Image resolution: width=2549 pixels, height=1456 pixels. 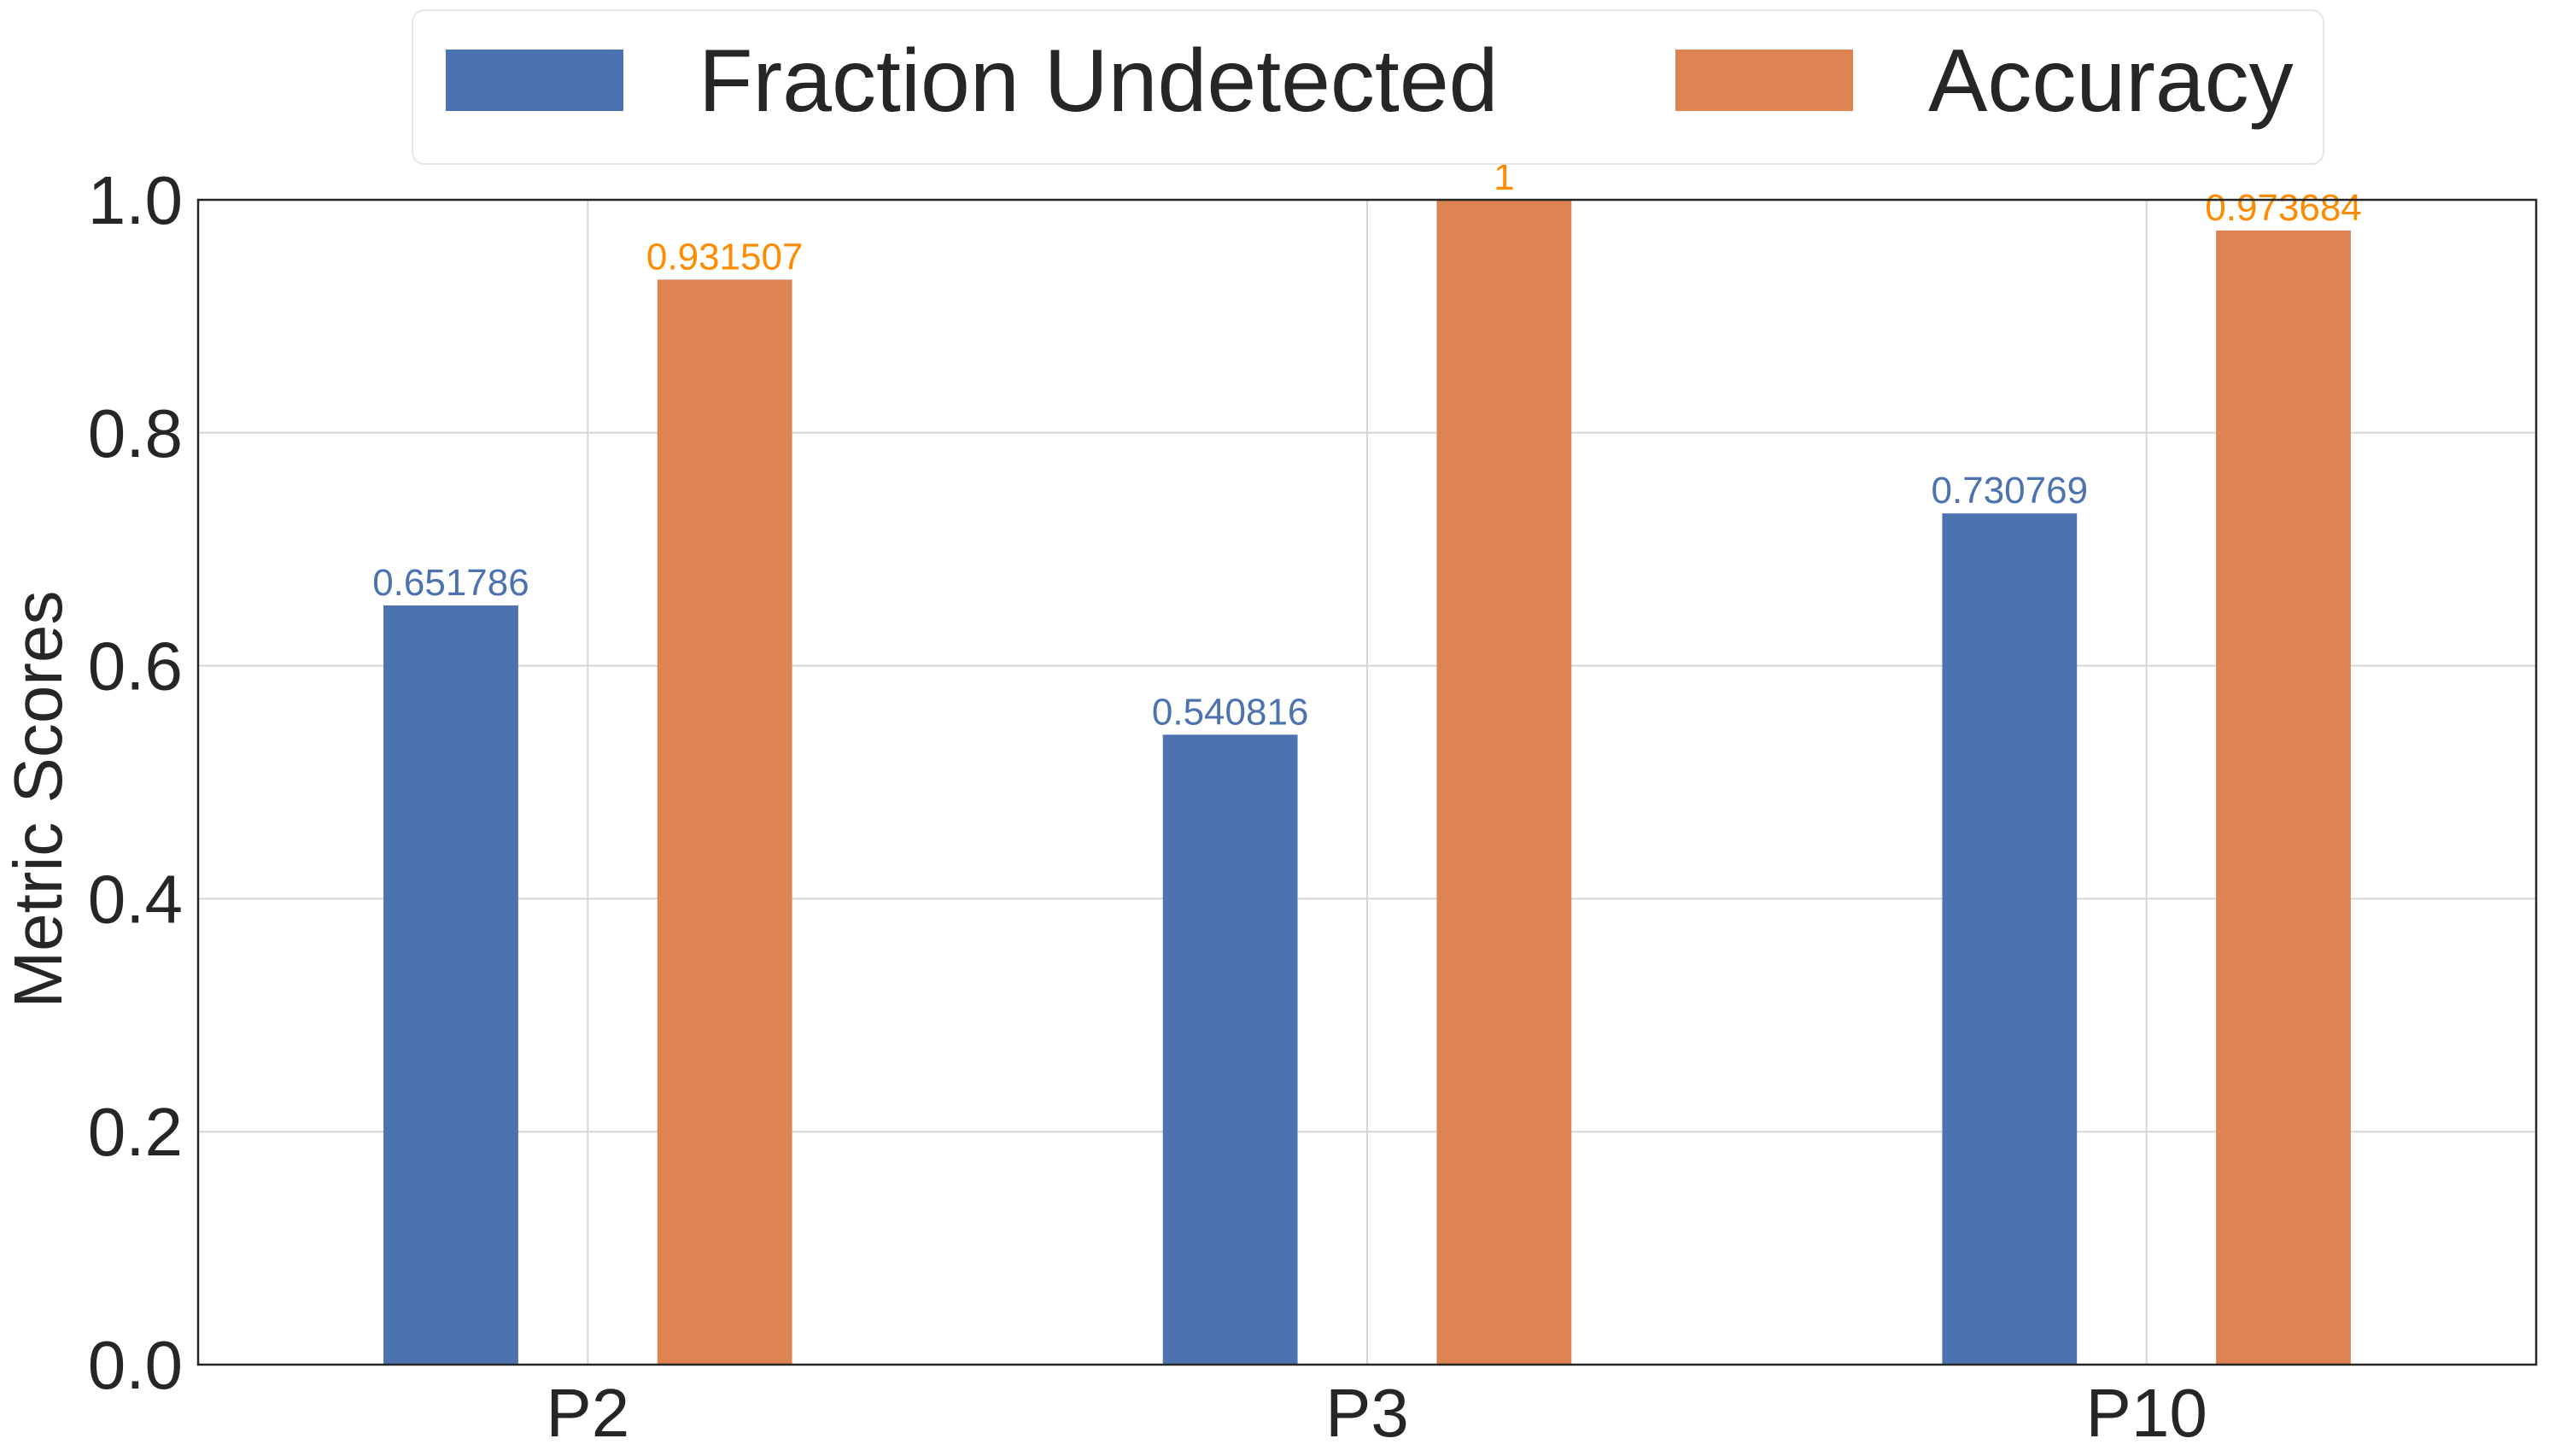 I want to click on legend-label-fraction-undetected: Fraction Undetected, so click(x=1099, y=82).